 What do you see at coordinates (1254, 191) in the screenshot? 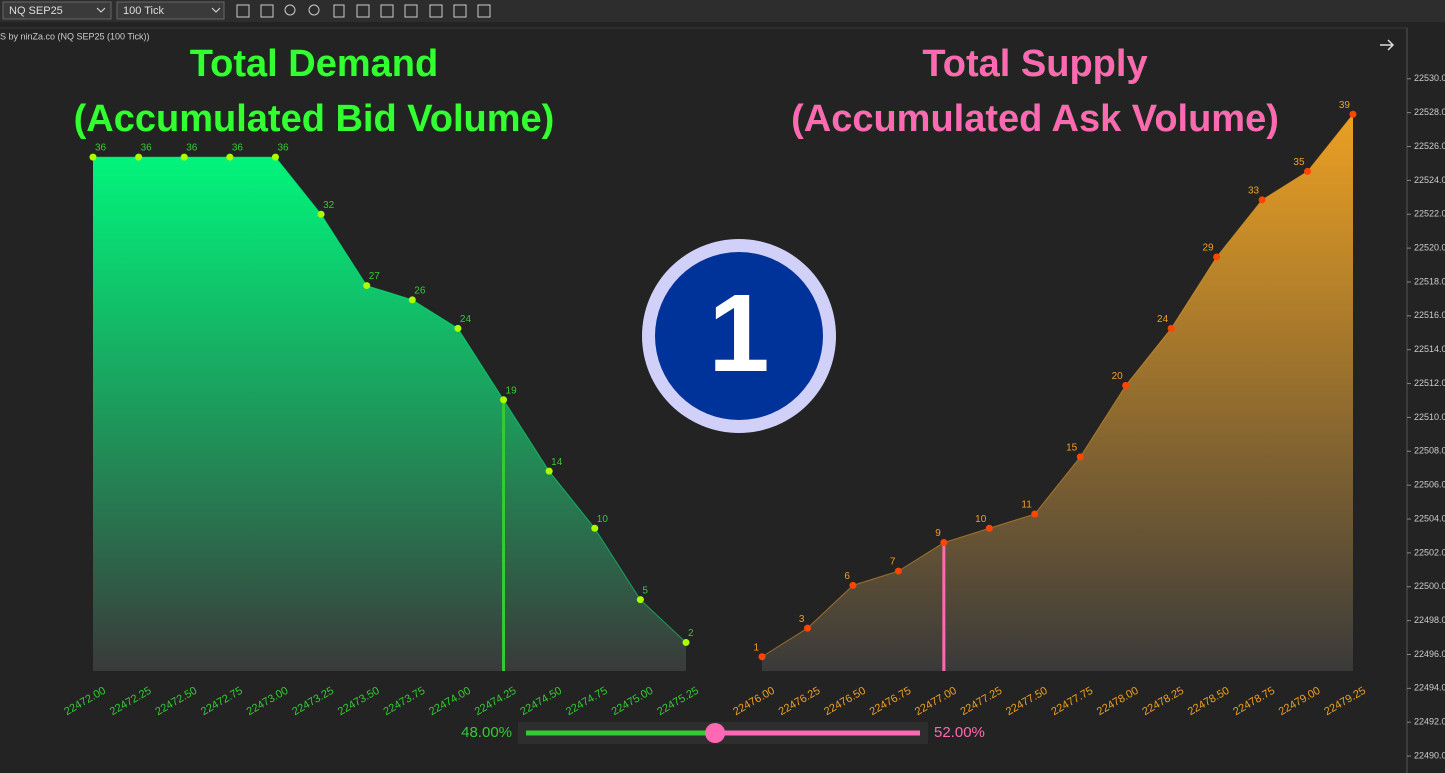
I see `data-label: 33` at bounding box center [1254, 191].